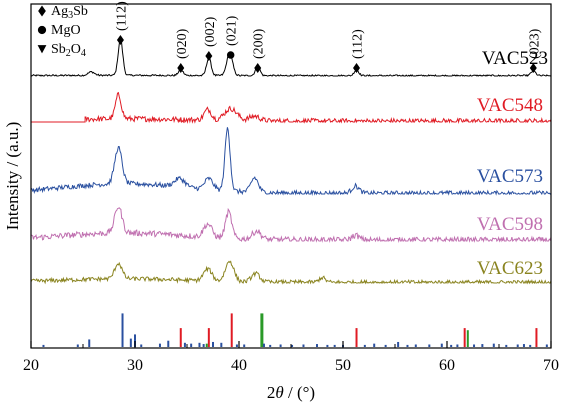  I want to click on x-axis-label-suffix: / (°), so click(299, 392).